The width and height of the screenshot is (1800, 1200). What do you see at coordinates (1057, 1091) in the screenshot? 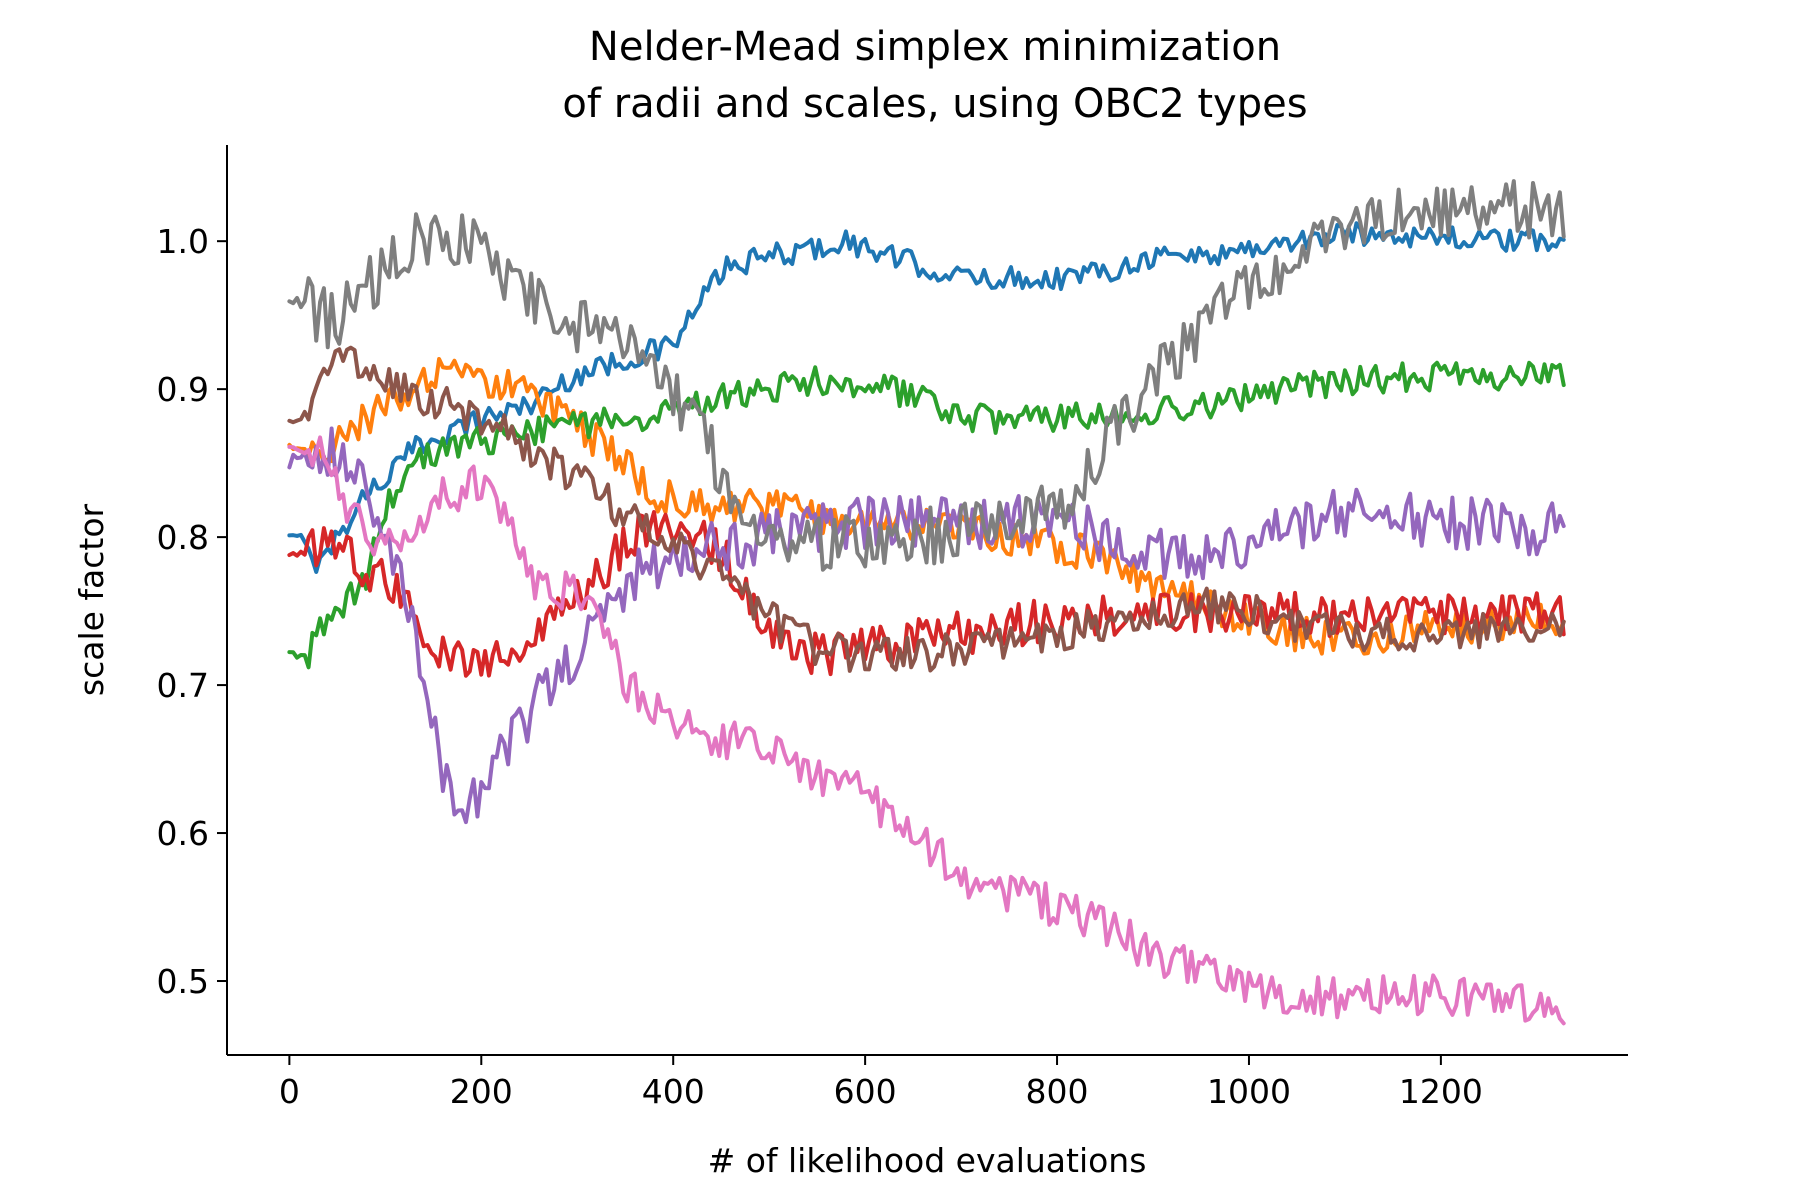
I see `x-tick-label: 800` at bounding box center [1057, 1091].